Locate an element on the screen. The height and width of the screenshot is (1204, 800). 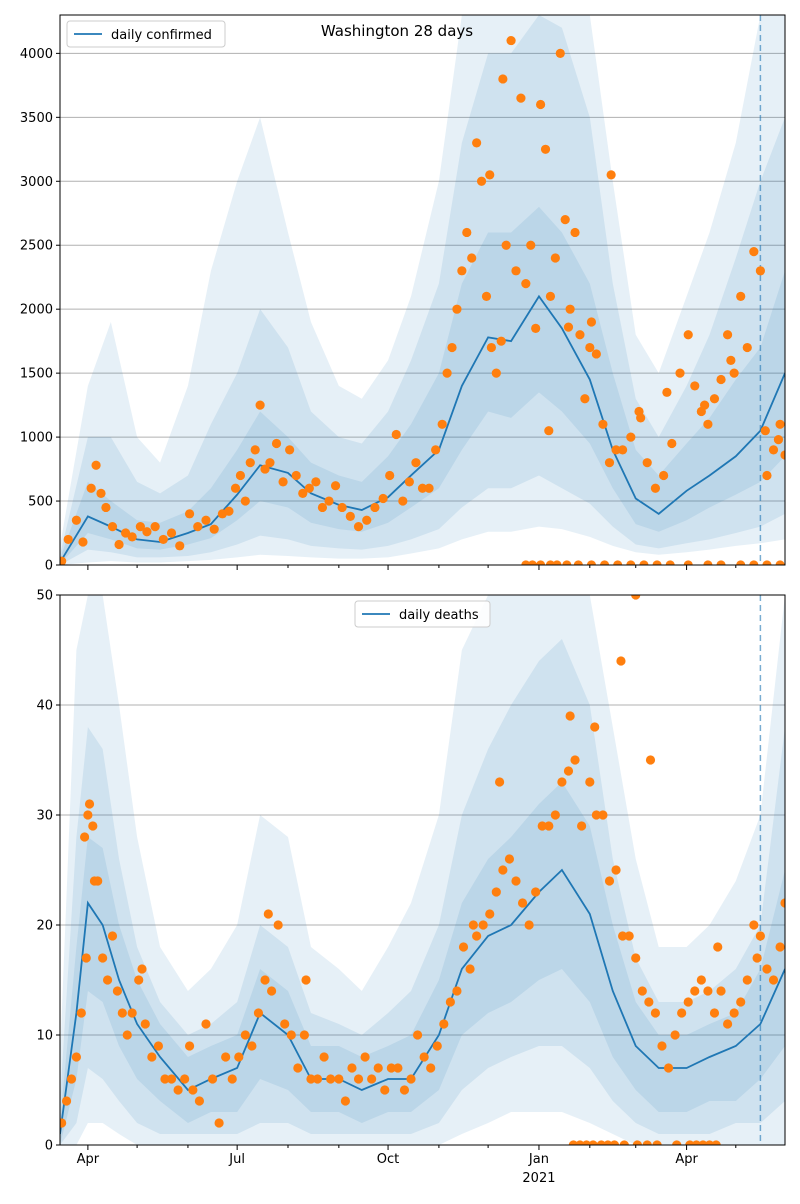
legend: daily deaths is located at coordinates (422, 614).